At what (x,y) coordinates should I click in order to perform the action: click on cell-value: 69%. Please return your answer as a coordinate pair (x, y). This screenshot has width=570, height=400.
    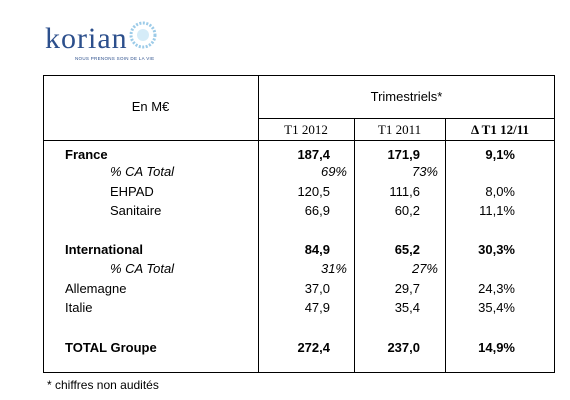
    Looking at the image, I should click on (333, 171).